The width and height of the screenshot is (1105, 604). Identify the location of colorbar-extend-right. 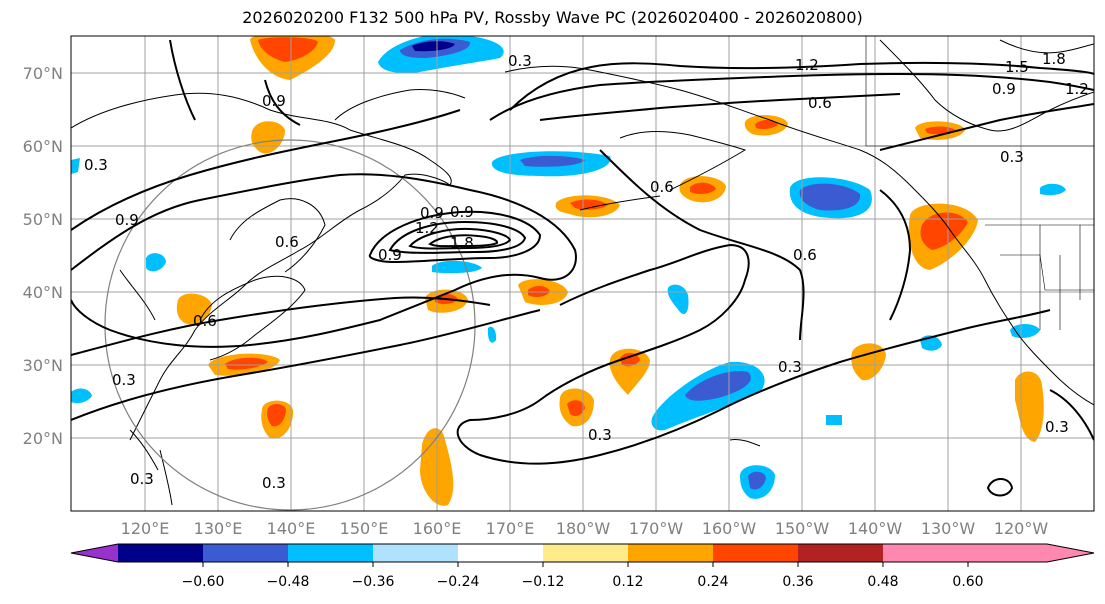
(1031, 553).